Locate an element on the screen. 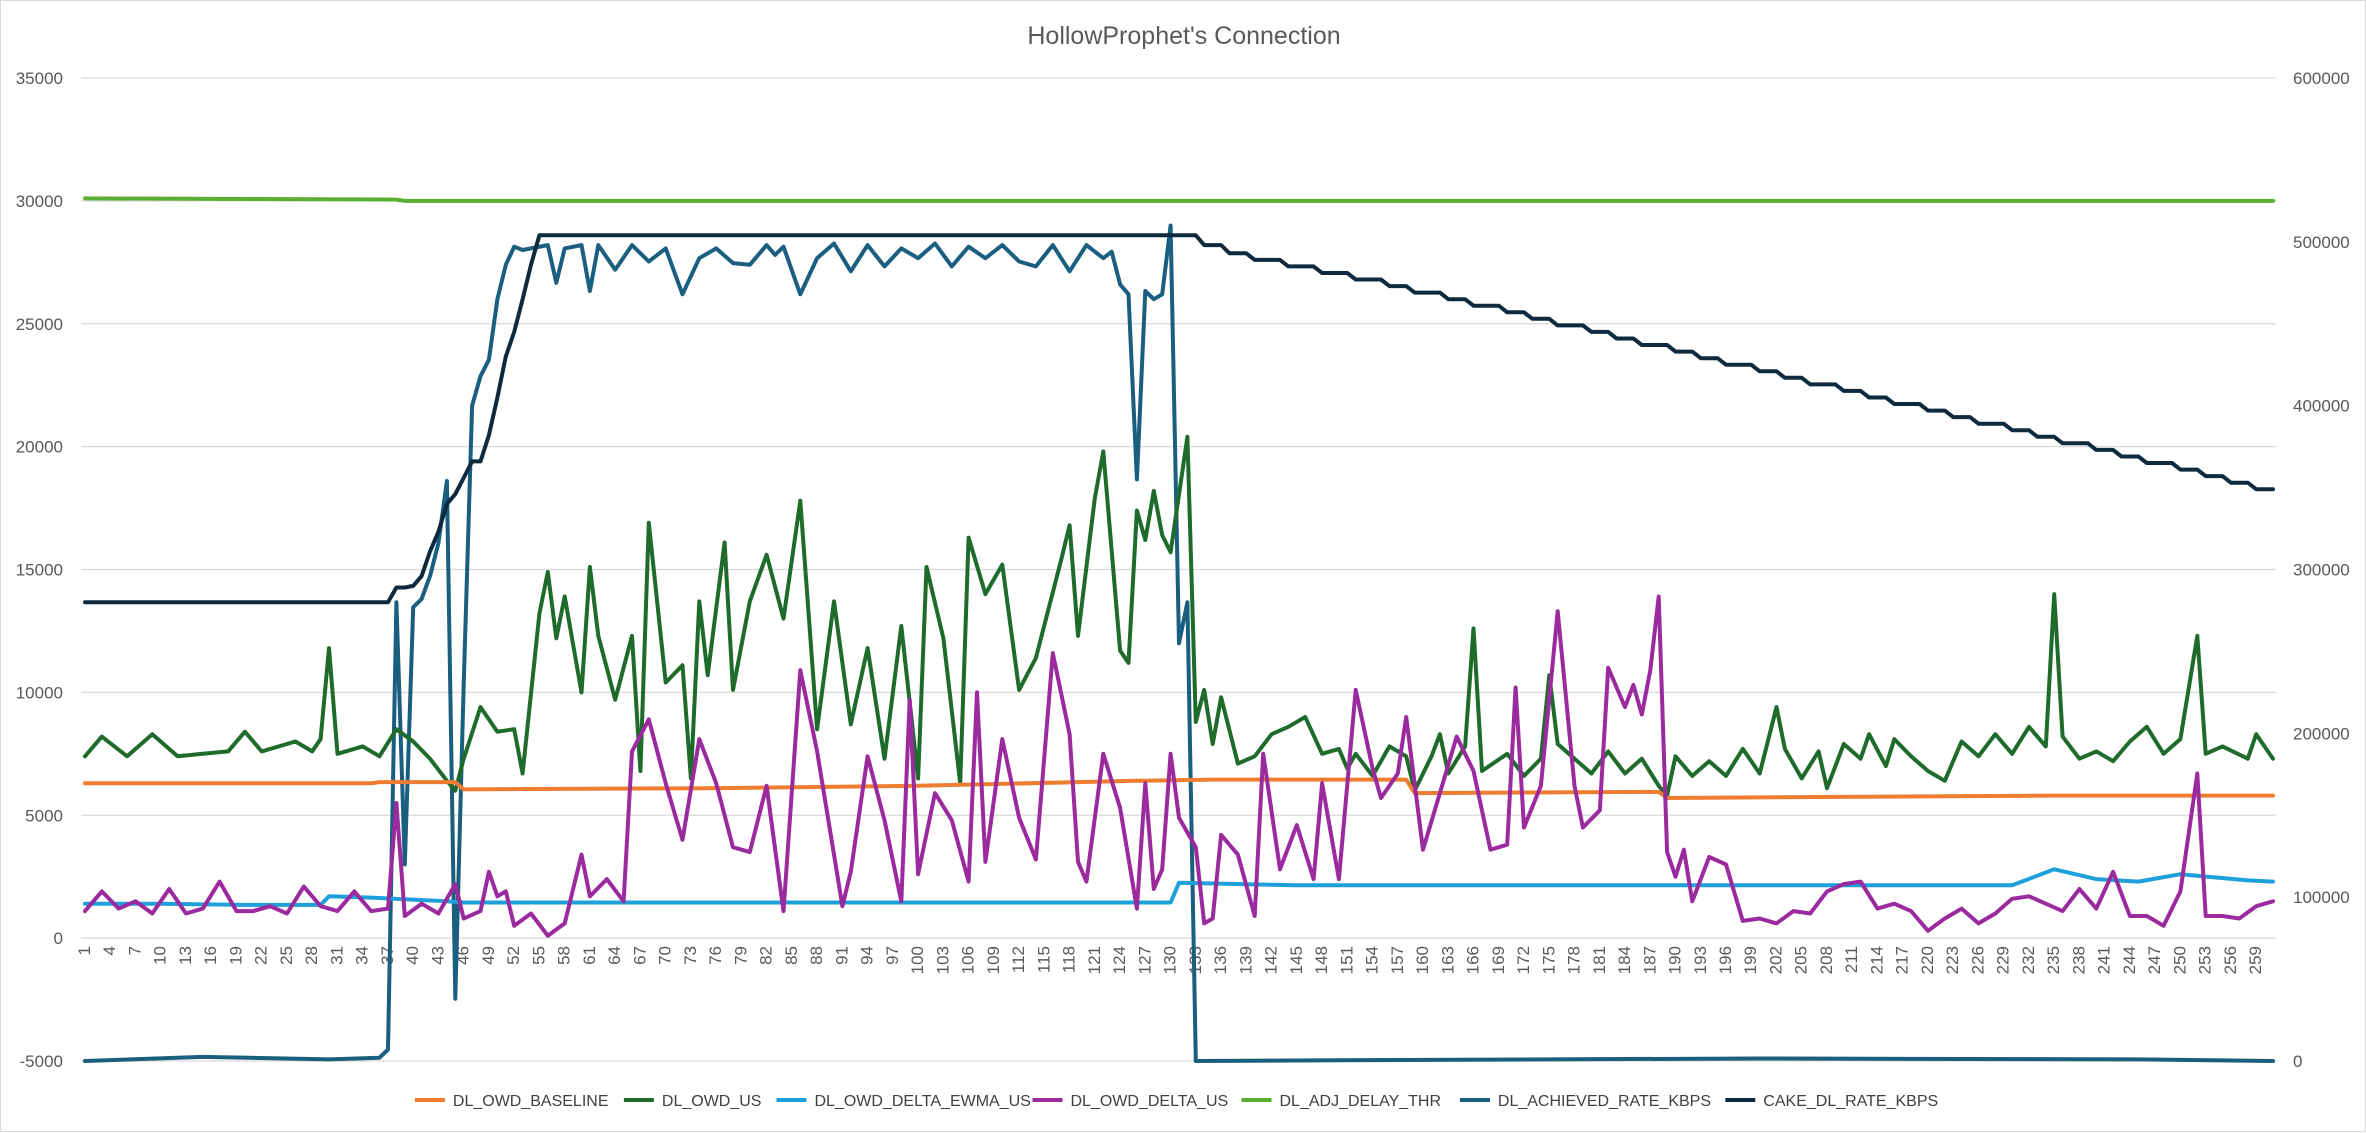  series-line-dl-adj-delay-thr is located at coordinates (1179, 199).